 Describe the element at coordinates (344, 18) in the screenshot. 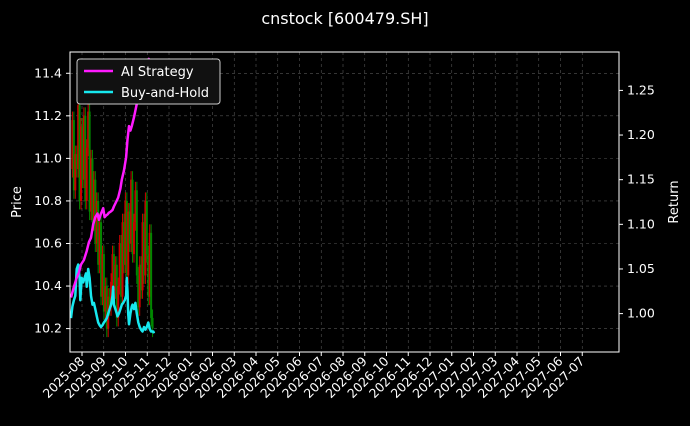

I see `chart-title: cnstock [600479.SH]` at that location.